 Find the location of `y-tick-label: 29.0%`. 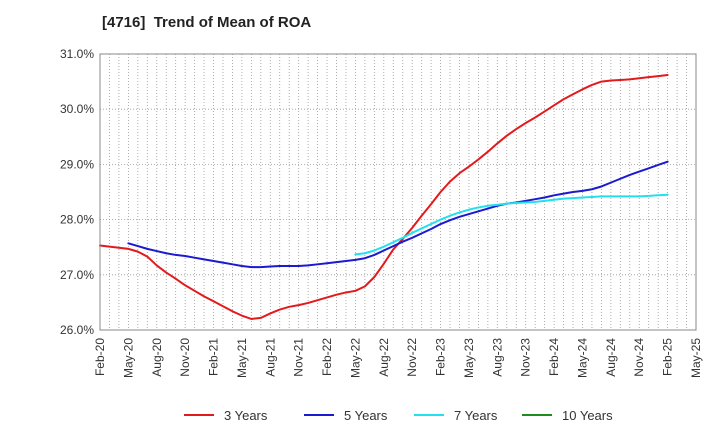

y-tick-label: 29.0% is located at coordinates (77, 164).